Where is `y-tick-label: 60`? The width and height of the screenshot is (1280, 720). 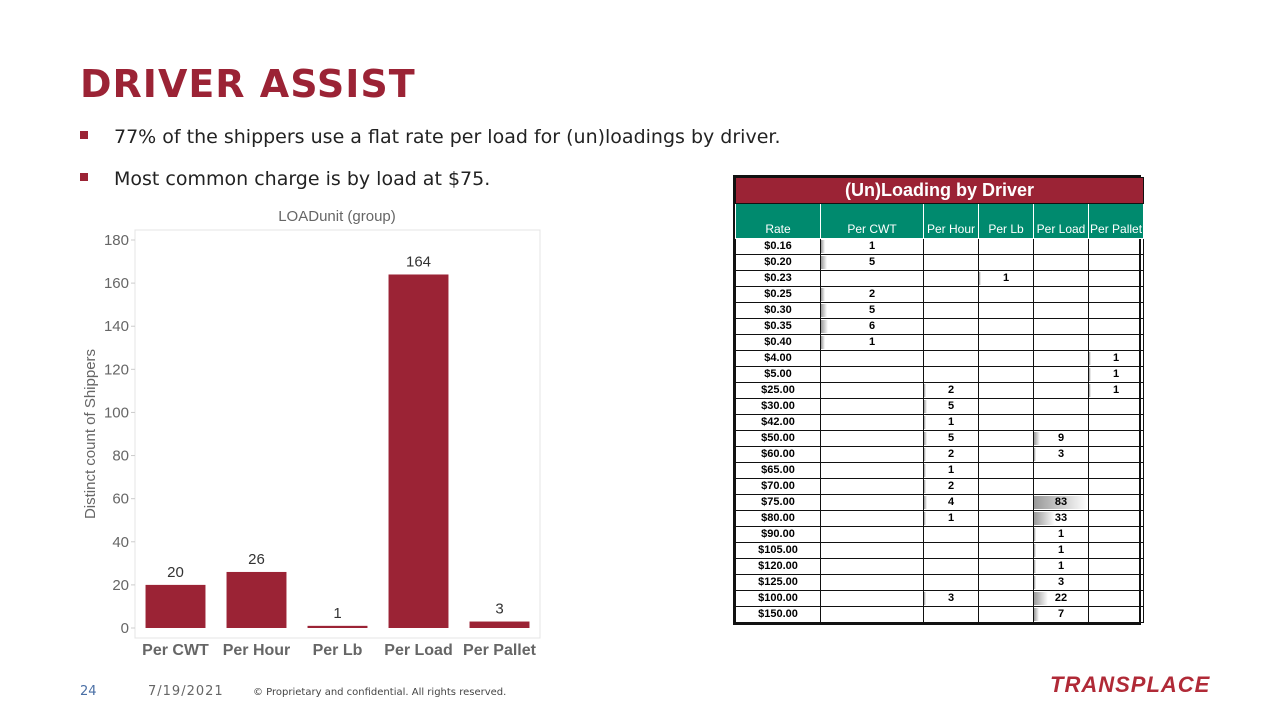
y-tick-label: 60 is located at coordinates (120, 499).